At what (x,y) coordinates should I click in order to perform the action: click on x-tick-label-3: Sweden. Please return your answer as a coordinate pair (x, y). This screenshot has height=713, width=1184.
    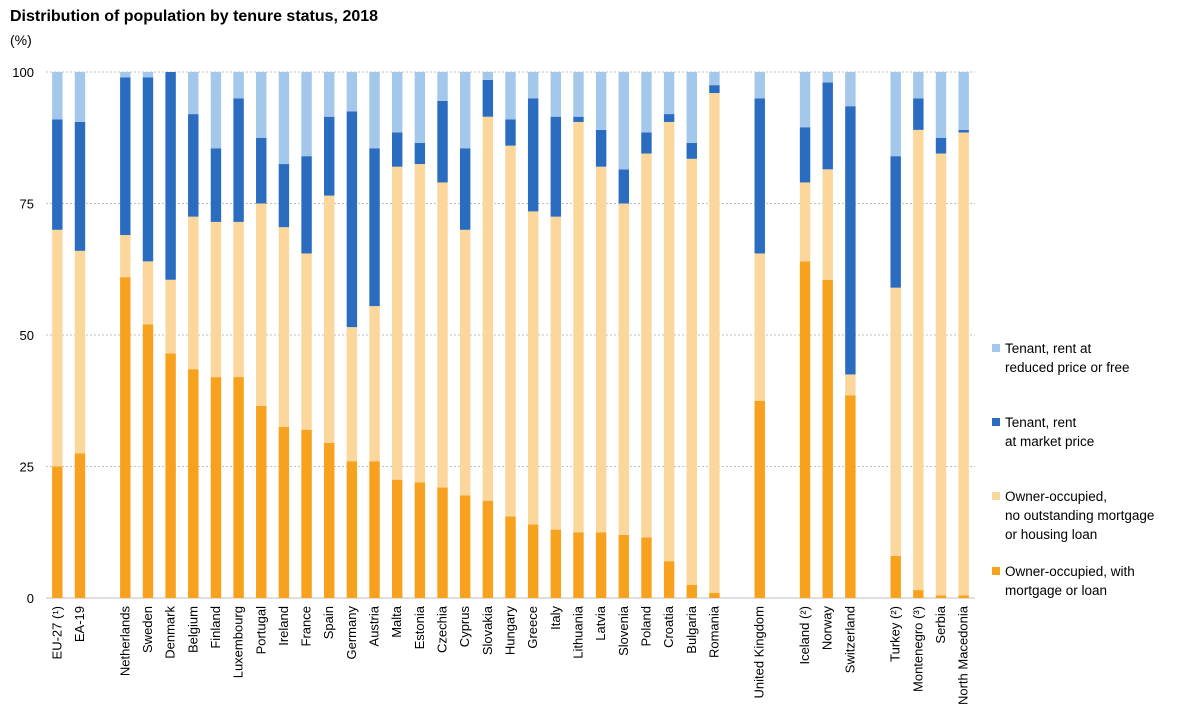
    Looking at the image, I should click on (147, 629).